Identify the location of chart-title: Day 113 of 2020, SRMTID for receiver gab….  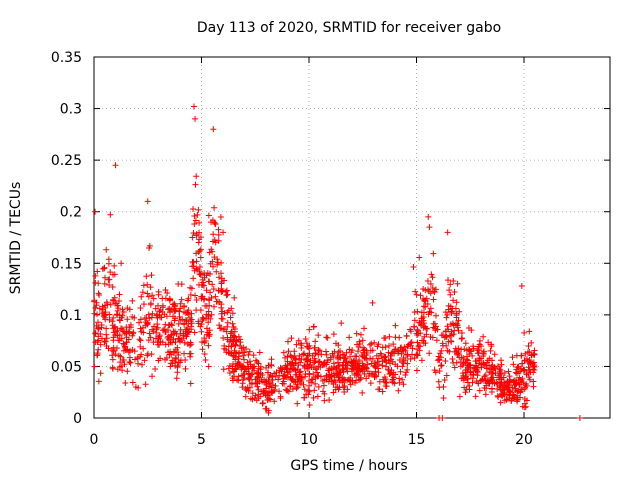
(349, 28).